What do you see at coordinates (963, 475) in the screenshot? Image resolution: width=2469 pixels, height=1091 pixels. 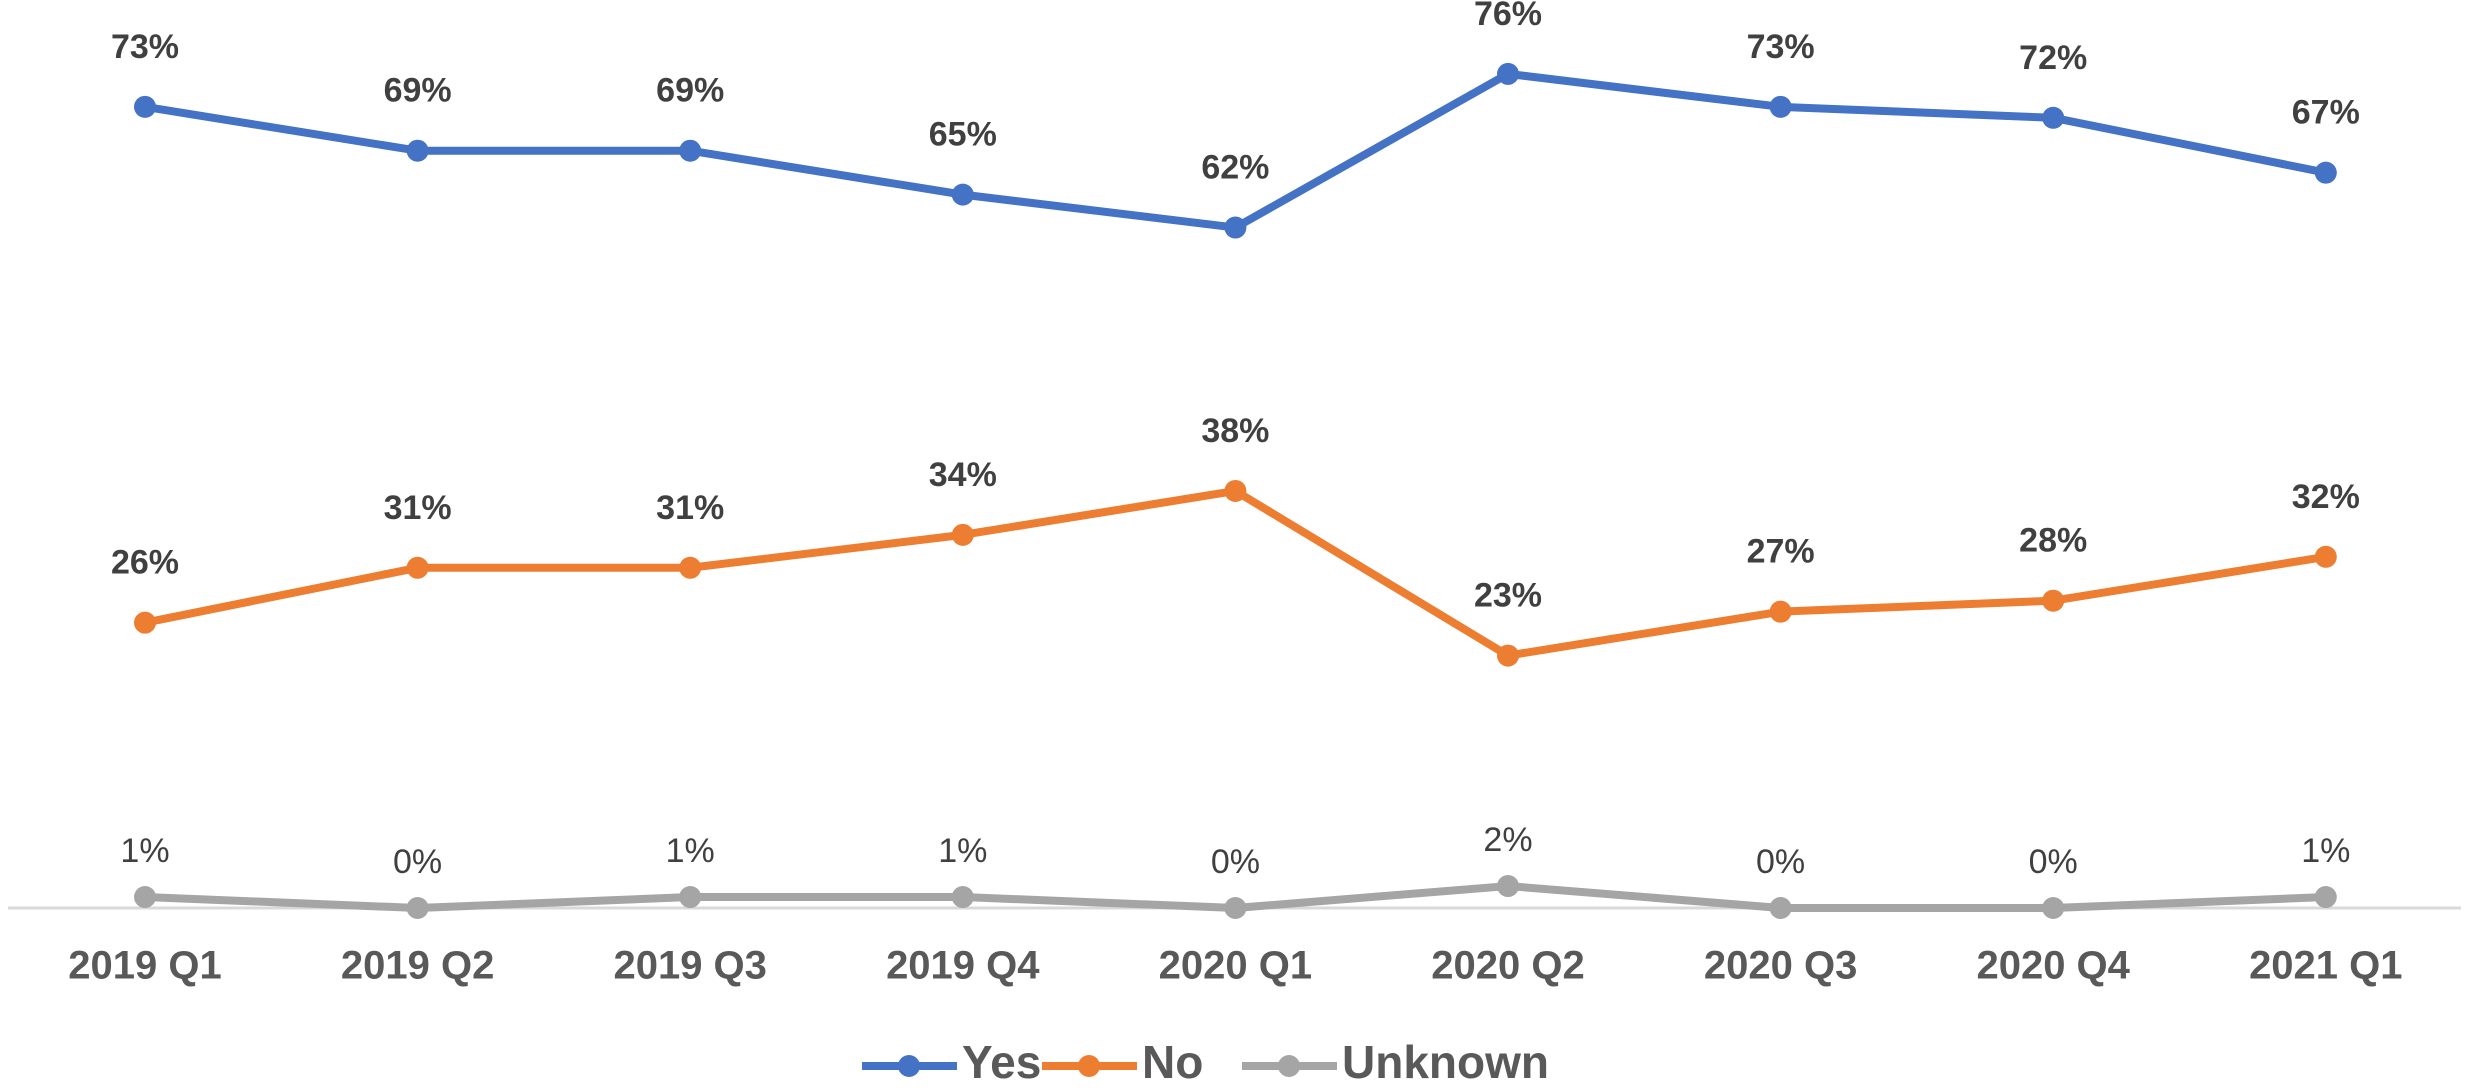 I see `data-label: 34%` at bounding box center [963, 475].